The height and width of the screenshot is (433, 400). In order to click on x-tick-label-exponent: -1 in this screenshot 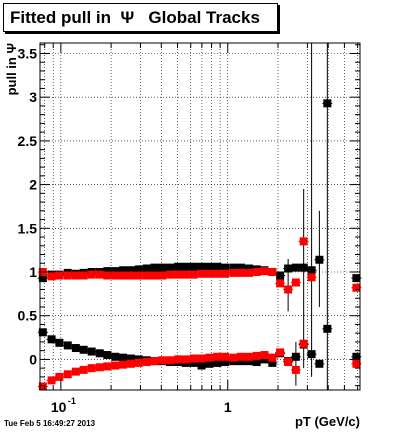, I will do `click(72, 401)`.